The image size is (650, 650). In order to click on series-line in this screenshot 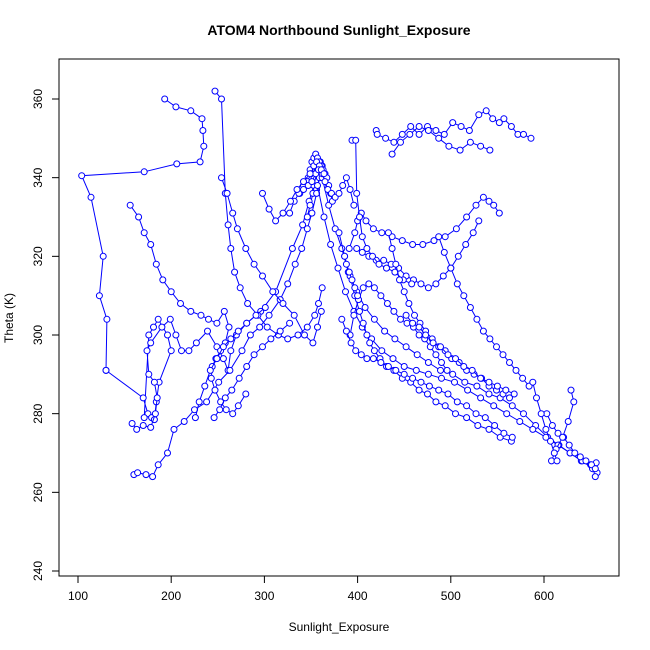, I will do `click(484, 311)`.